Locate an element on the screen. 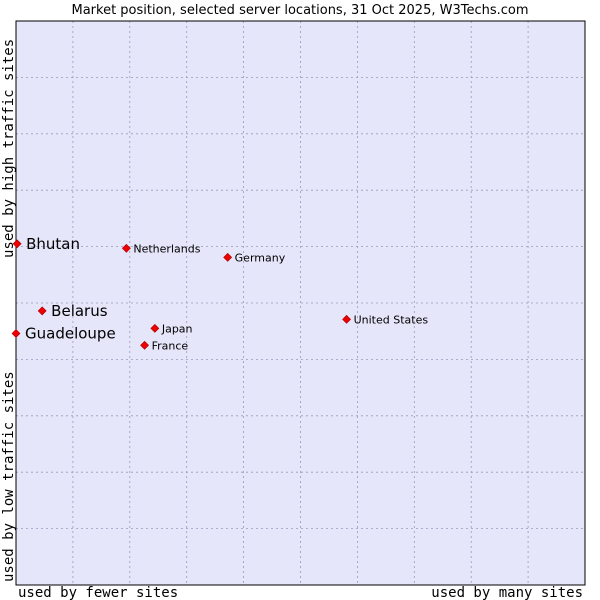 The height and width of the screenshot is (600, 600). y-axis-label-bottom: used by low traffic sites is located at coordinates (9, 476).